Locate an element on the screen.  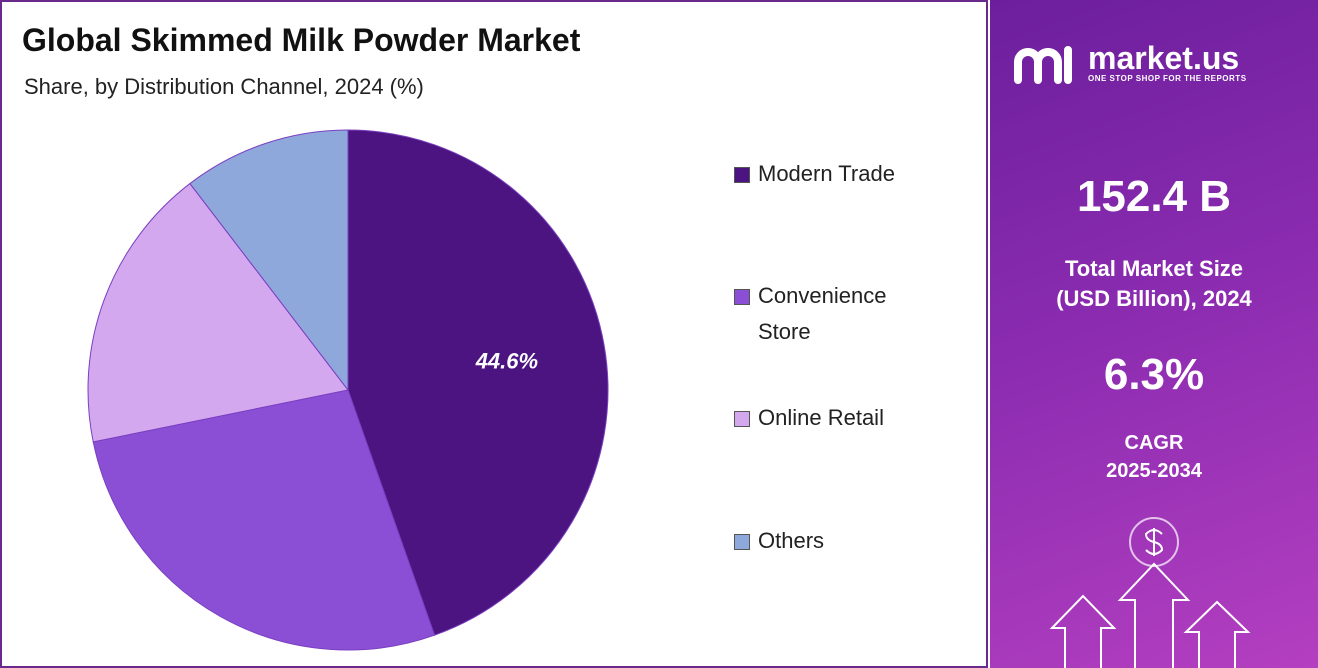
legend-label: Others is located at coordinates (791, 540).